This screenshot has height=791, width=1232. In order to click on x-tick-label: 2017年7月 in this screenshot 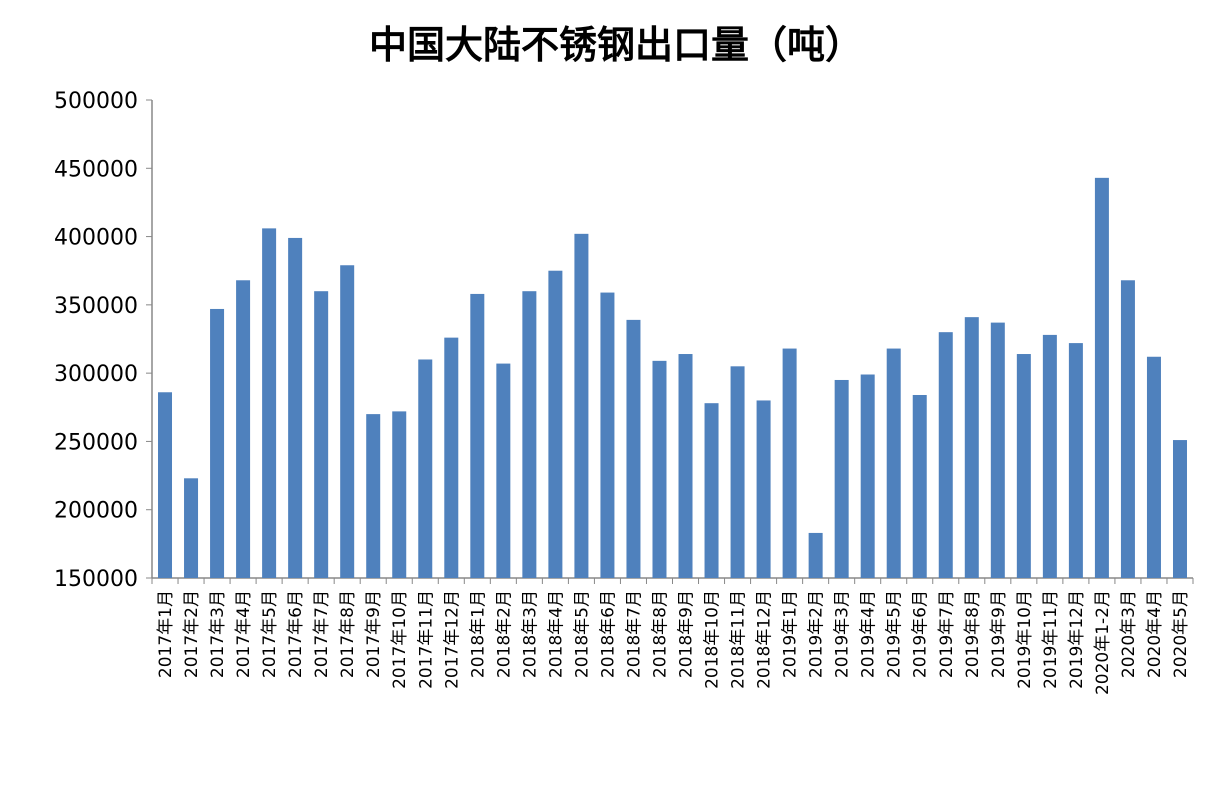, I will do `click(322, 634)`.